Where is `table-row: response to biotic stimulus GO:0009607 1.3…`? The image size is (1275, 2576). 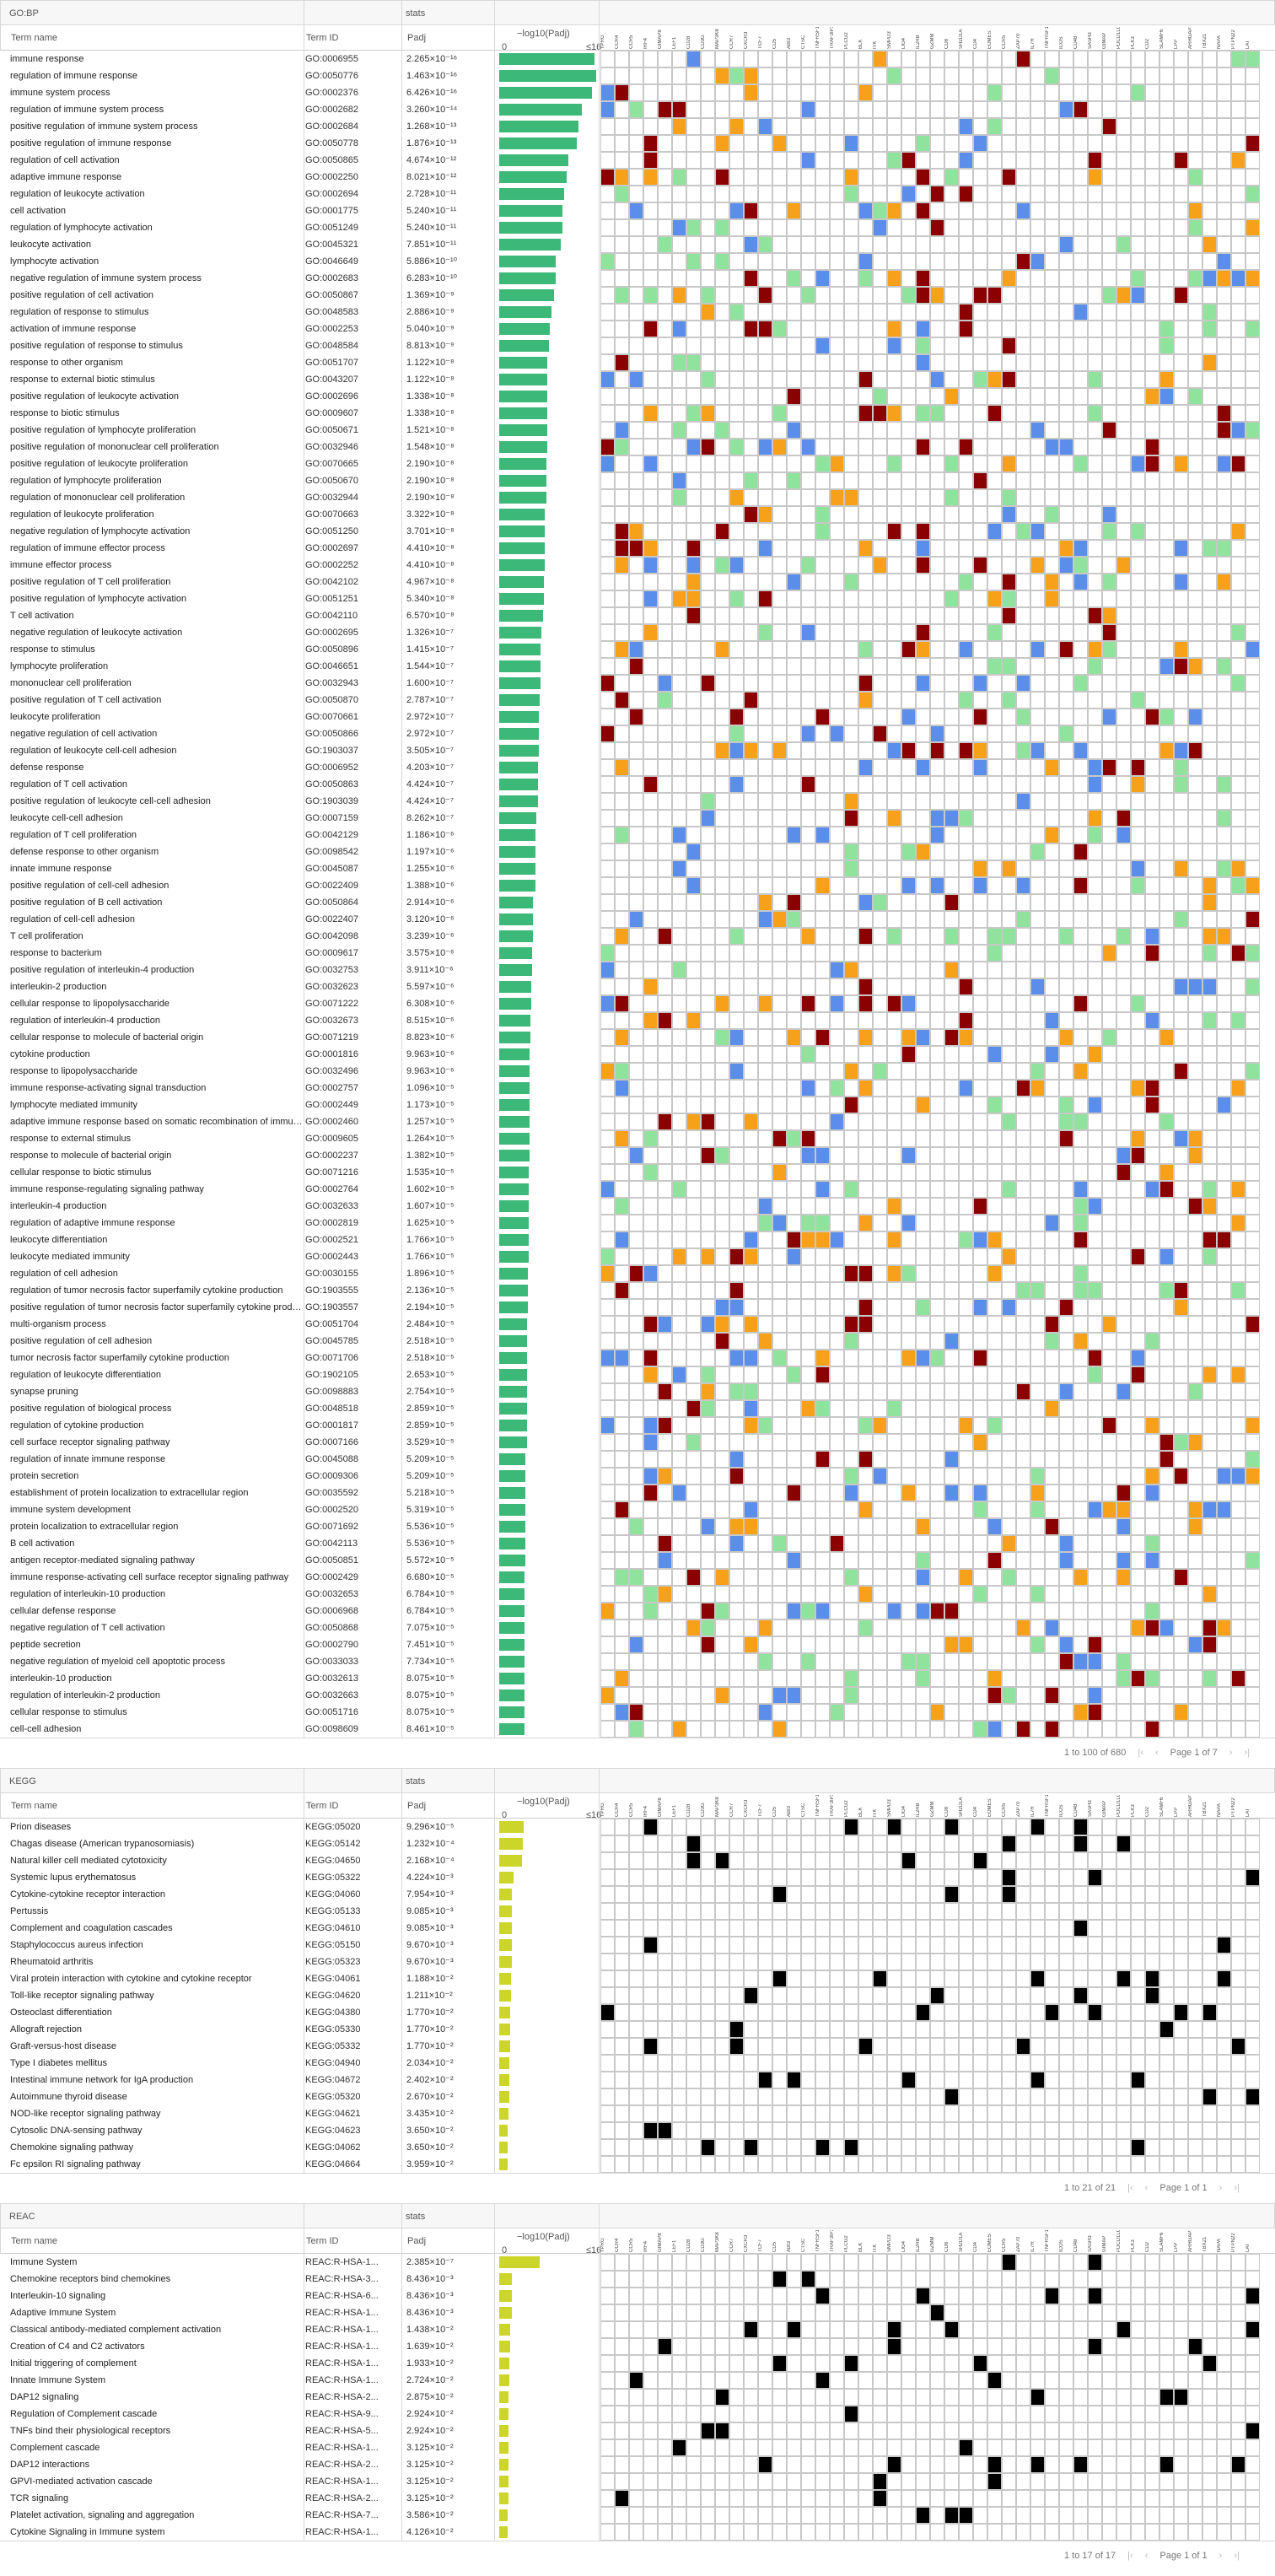 table-row: response to biotic stimulus GO:0009607 1.3… is located at coordinates (299, 413).